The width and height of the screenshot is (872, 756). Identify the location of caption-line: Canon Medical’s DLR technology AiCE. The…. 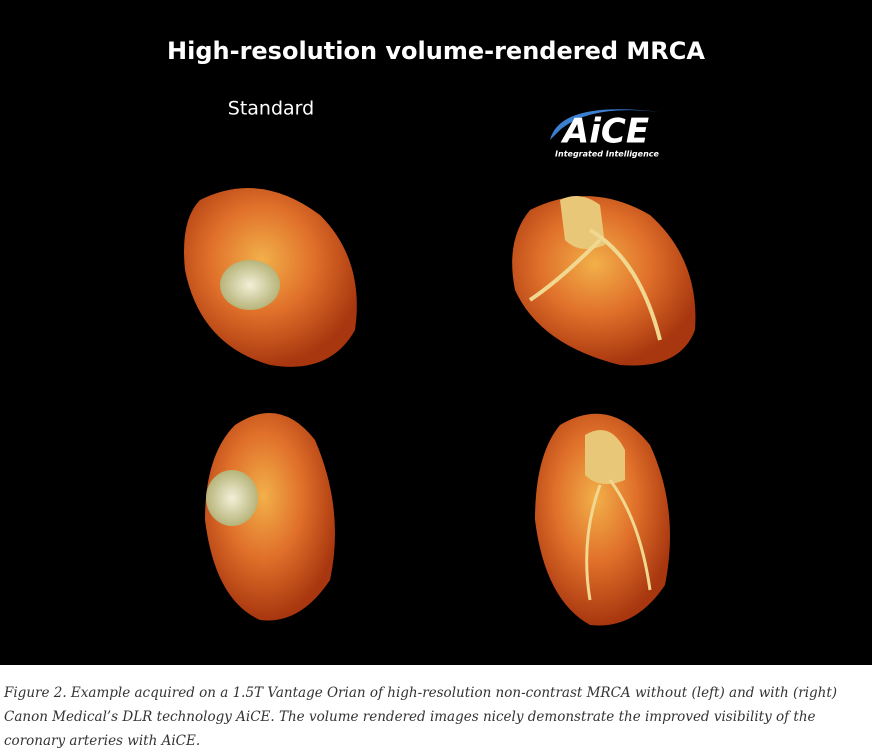
(410, 717).